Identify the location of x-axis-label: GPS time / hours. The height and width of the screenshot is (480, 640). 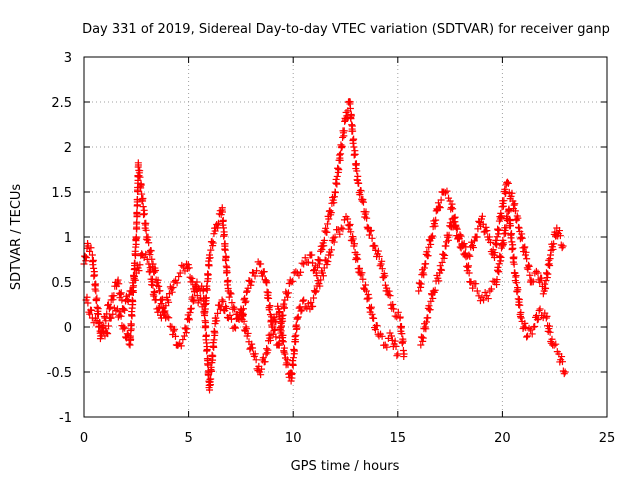
(345, 466).